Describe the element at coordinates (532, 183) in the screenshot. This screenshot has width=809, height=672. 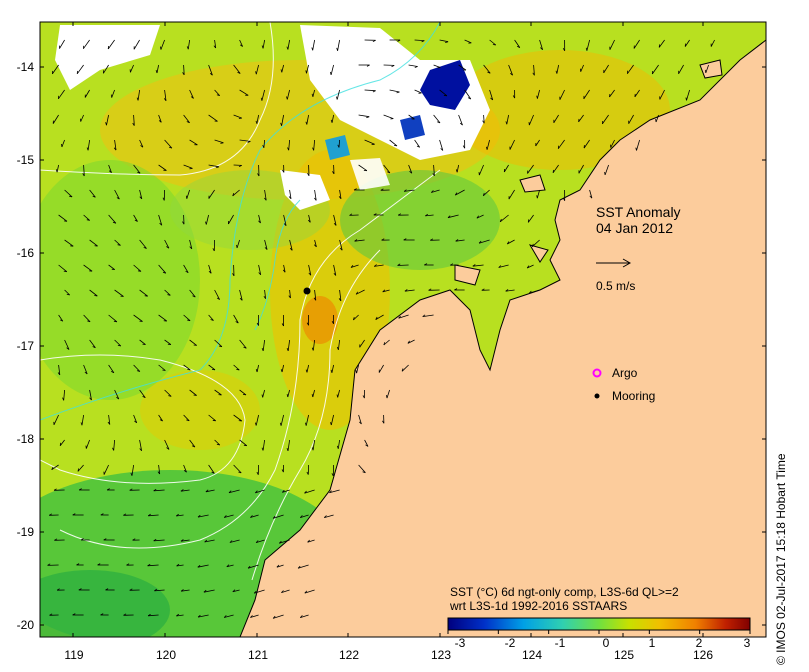
I see `island` at that location.